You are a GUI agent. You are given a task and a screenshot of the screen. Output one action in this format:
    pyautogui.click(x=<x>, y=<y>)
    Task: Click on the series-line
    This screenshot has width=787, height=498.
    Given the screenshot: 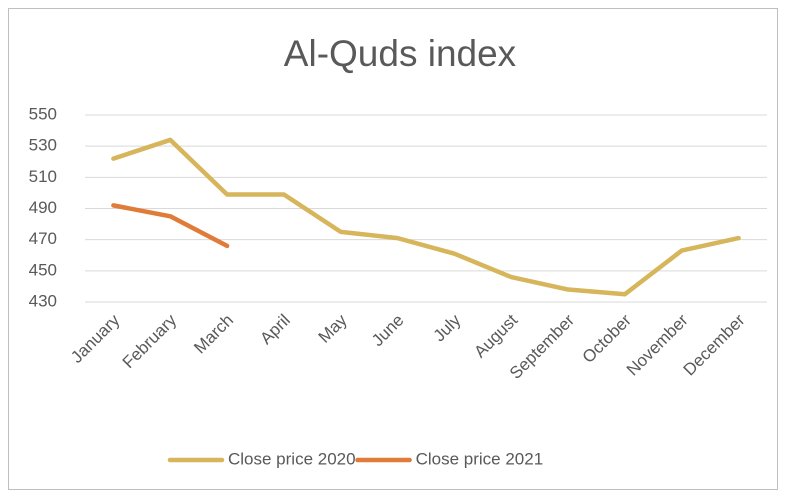 What is the action you would take?
    pyautogui.click(x=170, y=226)
    